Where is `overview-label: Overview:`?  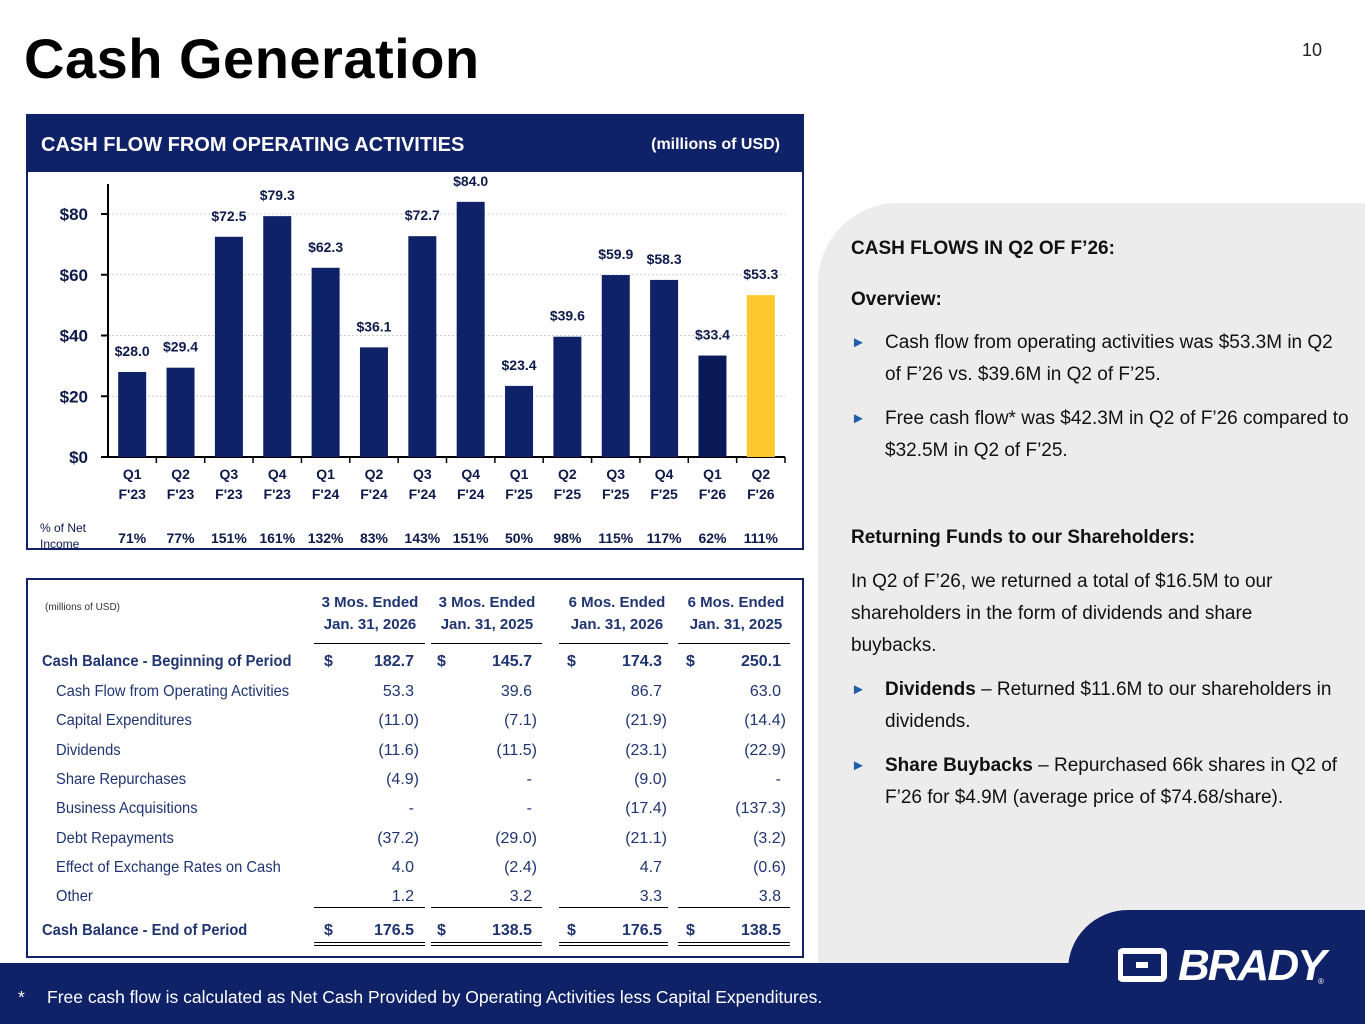
overview-label: Overview: is located at coordinates (896, 299).